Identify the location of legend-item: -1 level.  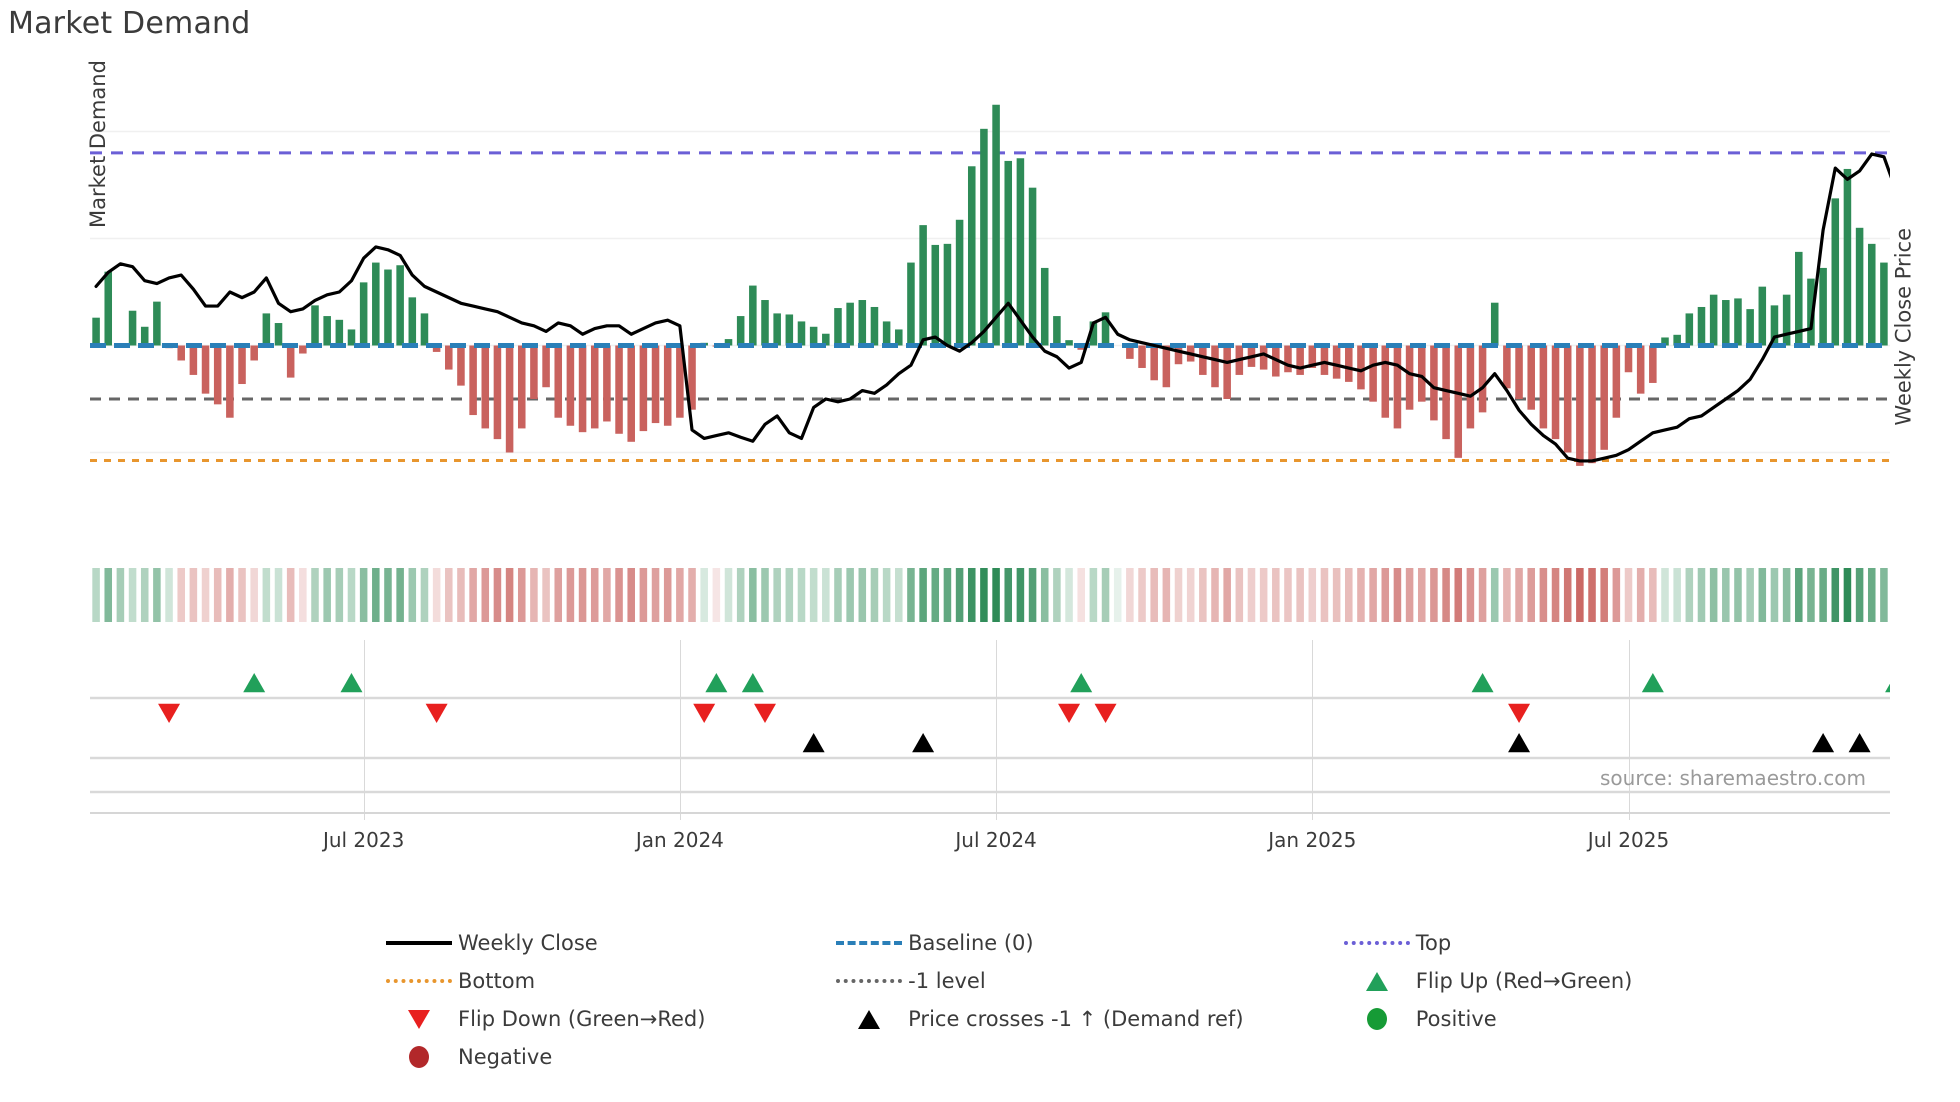
(1084, 981).